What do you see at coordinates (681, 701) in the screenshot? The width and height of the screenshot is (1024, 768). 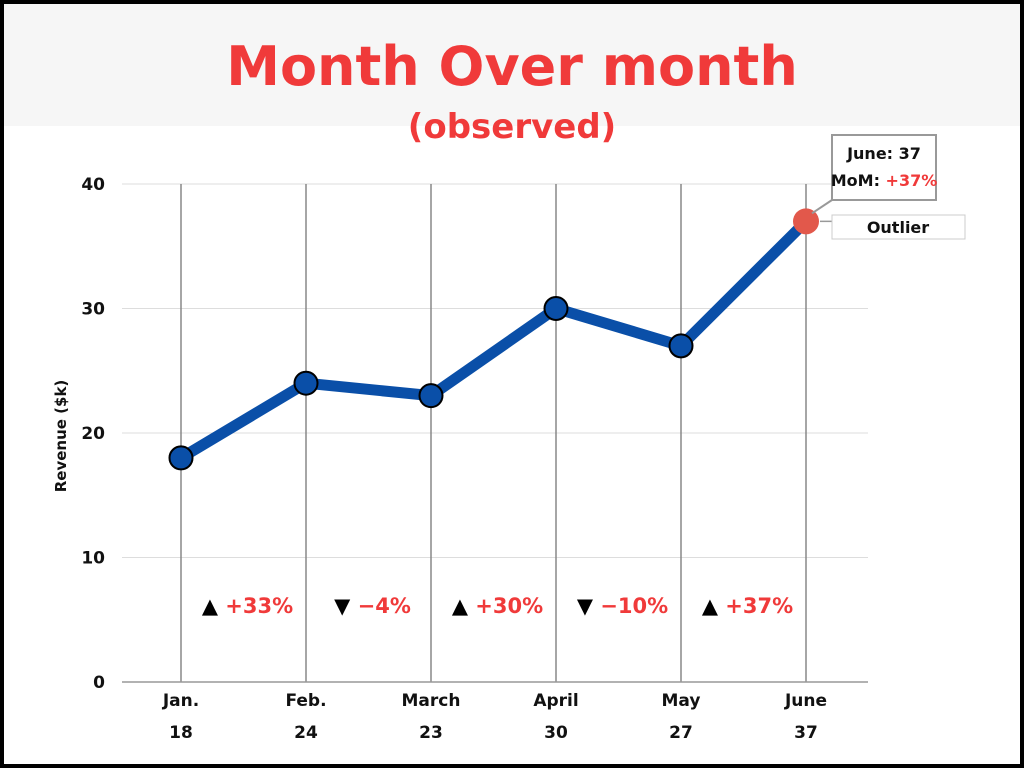 I see `x-tick-label: May` at bounding box center [681, 701].